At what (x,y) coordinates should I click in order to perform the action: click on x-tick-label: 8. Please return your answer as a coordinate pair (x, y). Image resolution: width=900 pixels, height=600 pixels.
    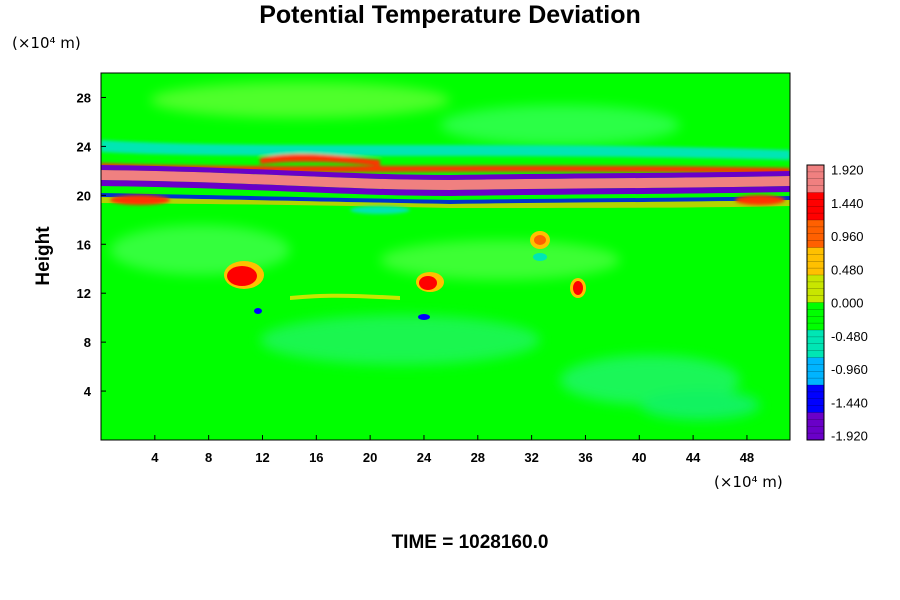
    Looking at the image, I should click on (208, 457).